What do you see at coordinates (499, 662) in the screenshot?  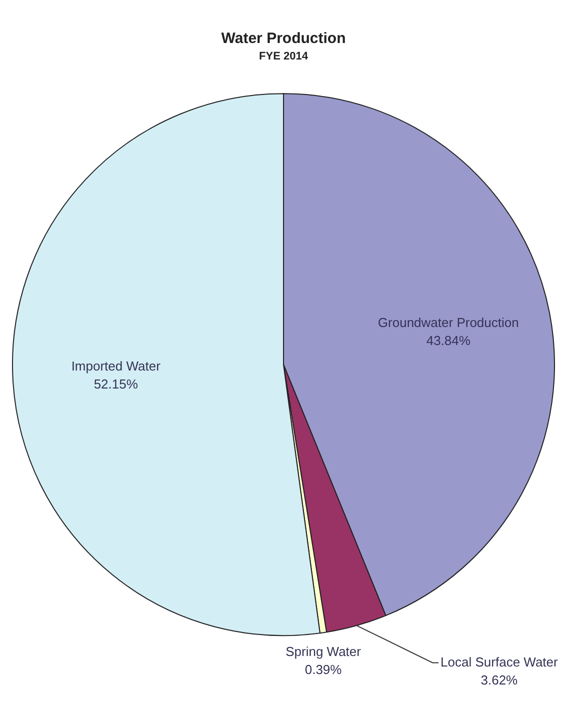 I see `slice-label: Local Surface Water` at bounding box center [499, 662].